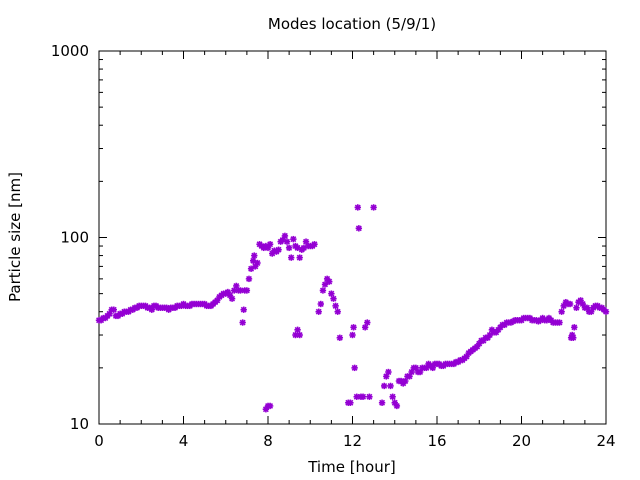 The image size is (640, 480). I want to click on x-tick-label: 4, so click(184, 441).